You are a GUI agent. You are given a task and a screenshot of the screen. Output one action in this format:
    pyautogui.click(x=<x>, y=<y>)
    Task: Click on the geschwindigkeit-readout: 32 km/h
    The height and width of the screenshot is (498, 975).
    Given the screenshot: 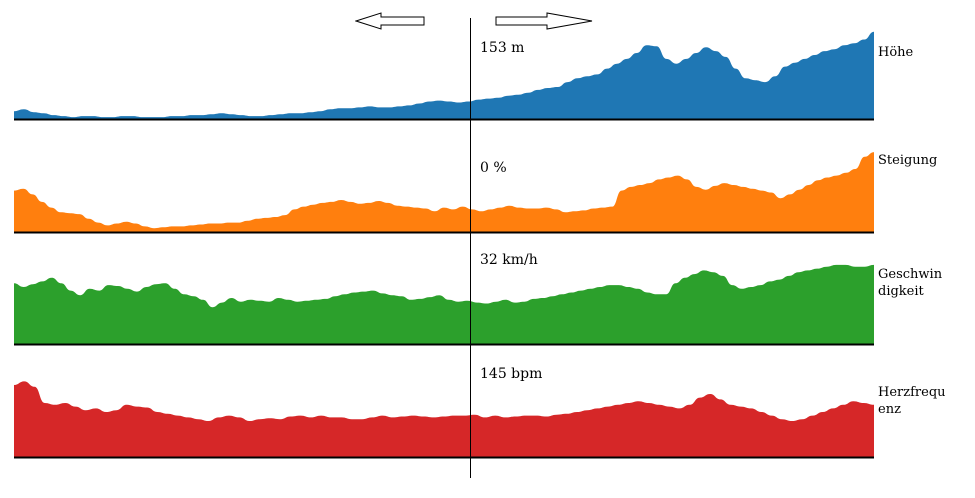 What is the action you would take?
    pyautogui.click(x=509, y=260)
    